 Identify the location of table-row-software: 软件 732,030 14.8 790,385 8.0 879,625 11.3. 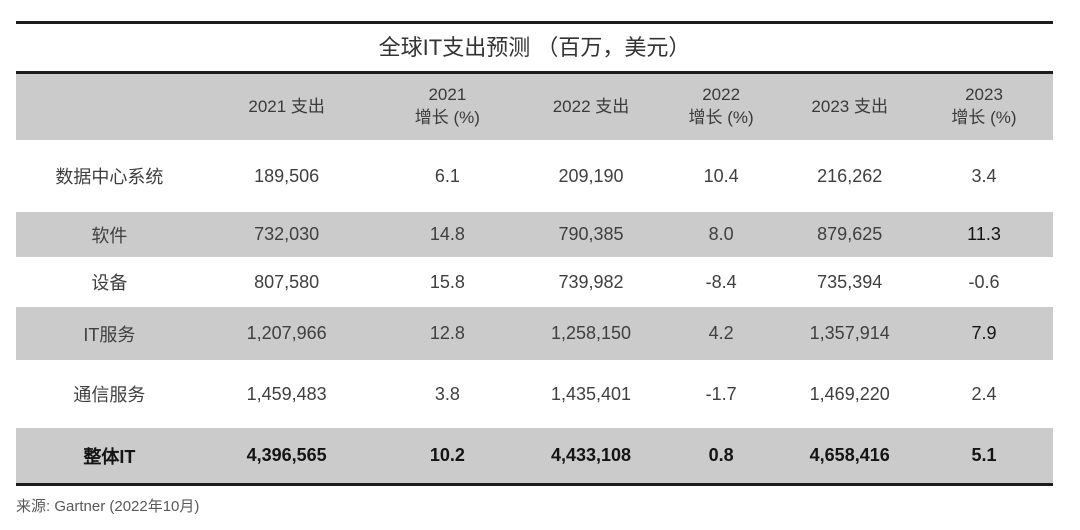
(534, 234).